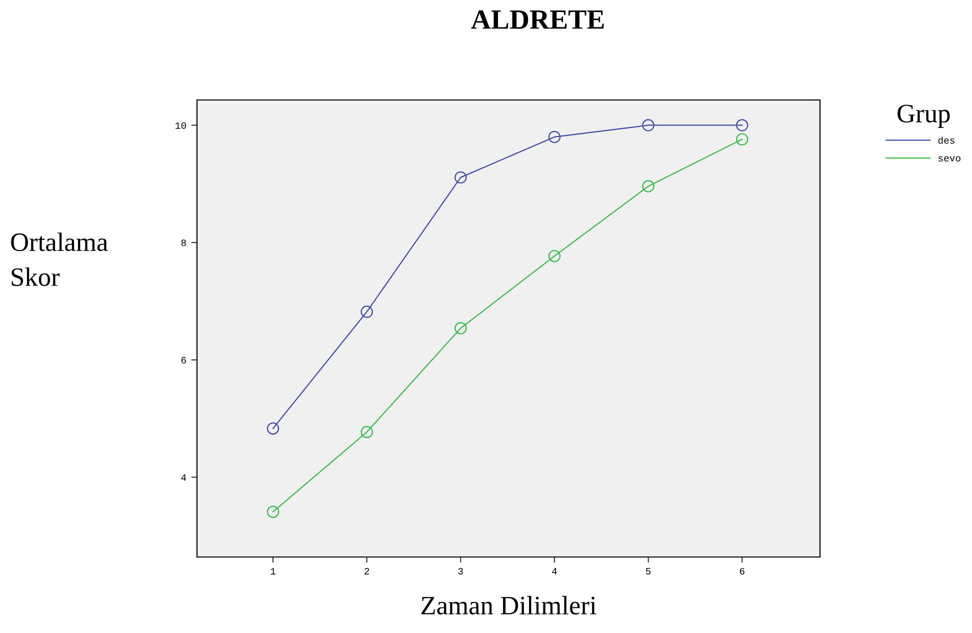 This screenshot has width=972, height=633. I want to click on y-axis-title: Ortalama Skor, so click(59, 259).